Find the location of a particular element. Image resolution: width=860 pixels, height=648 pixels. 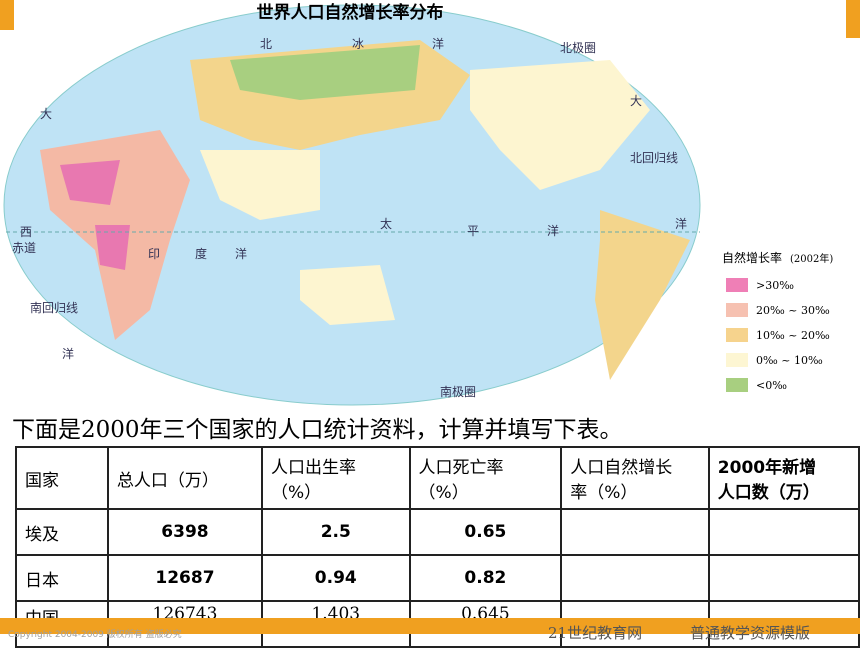

table-cell: 日本 is located at coordinates (62, 578).